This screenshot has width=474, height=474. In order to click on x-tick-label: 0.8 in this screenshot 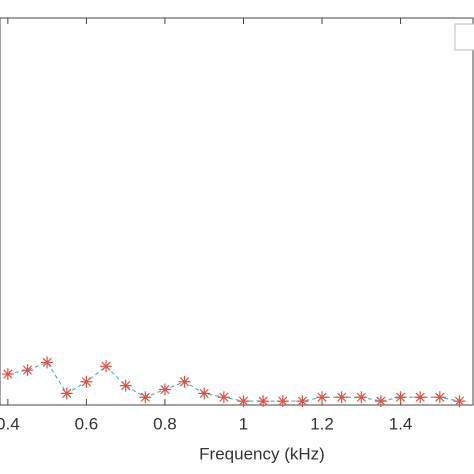, I will do `click(165, 423)`.